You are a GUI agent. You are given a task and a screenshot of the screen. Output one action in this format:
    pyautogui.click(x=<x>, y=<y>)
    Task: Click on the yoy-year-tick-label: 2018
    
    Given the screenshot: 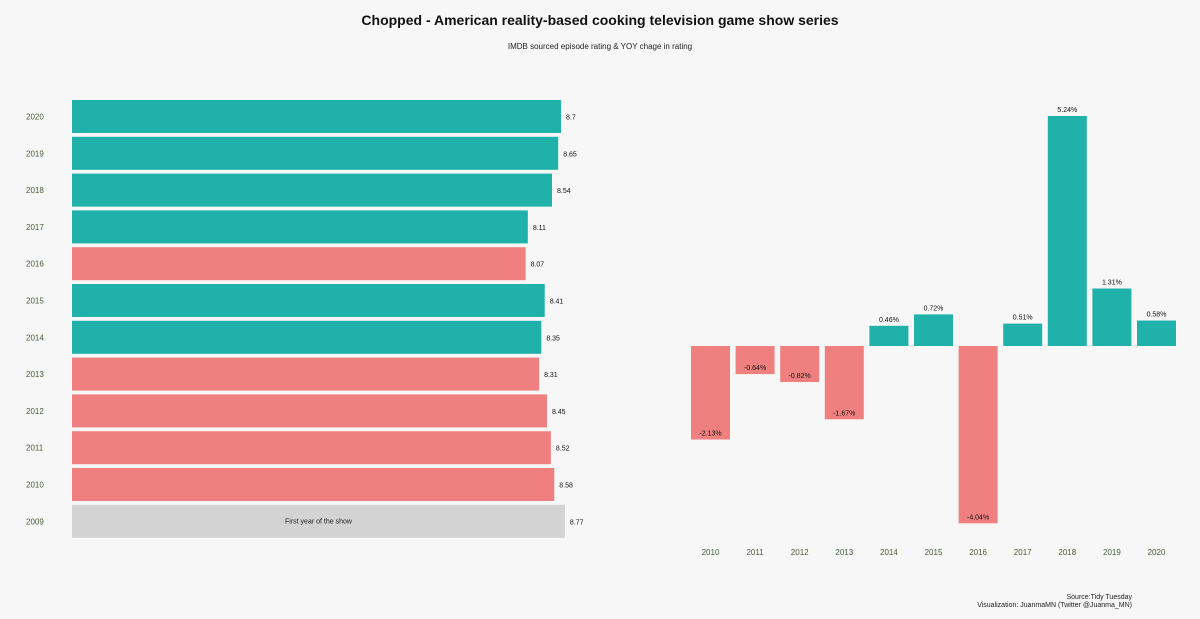 What is the action you would take?
    pyautogui.click(x=1067, y=552)
    